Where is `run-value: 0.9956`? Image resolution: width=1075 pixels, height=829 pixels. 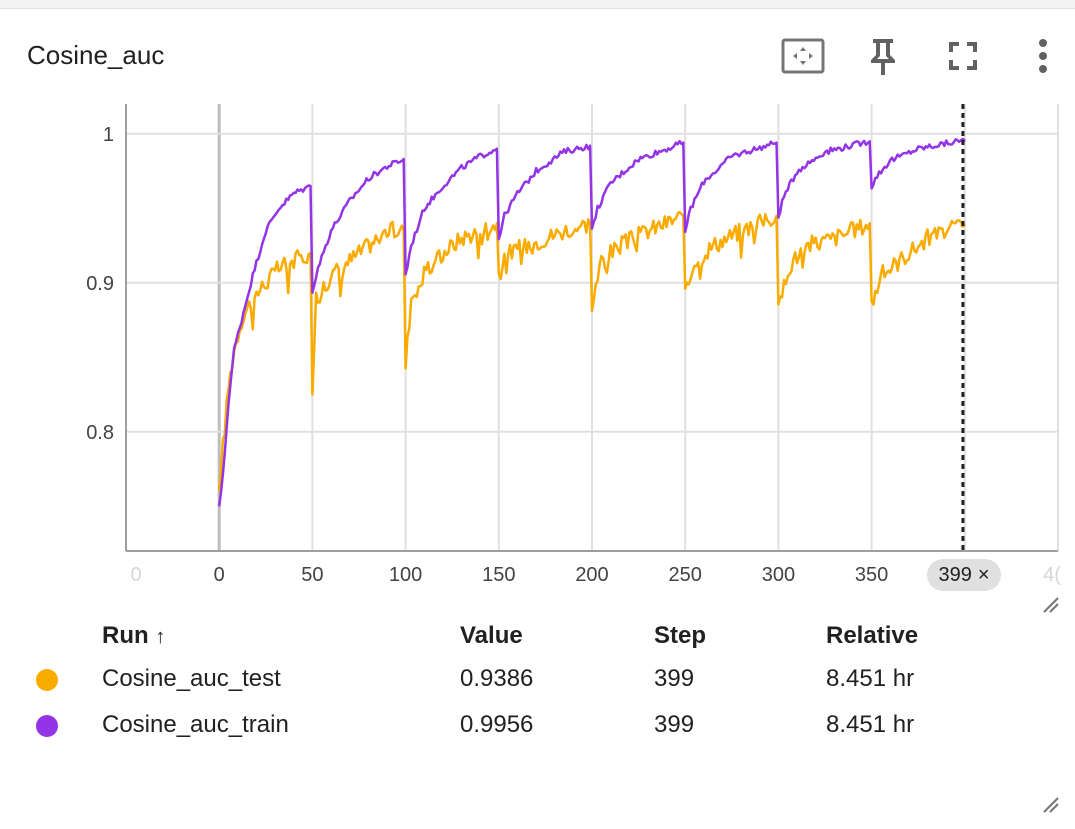
run-value: 0.9956 is located at coordinates (497, 724).